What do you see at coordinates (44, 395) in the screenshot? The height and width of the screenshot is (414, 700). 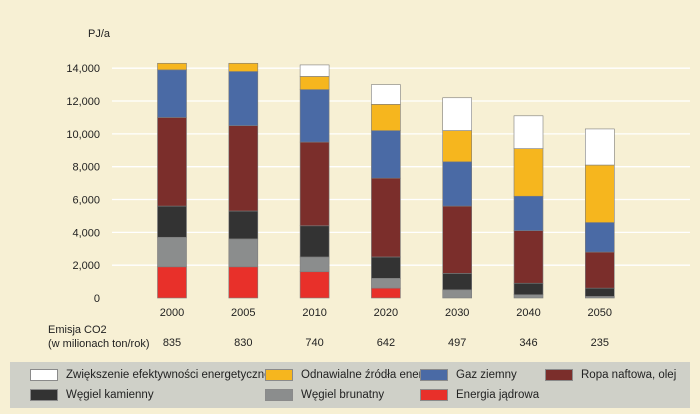 I see `legend-swatch-hard-coal` at bounding box center [44, 395].